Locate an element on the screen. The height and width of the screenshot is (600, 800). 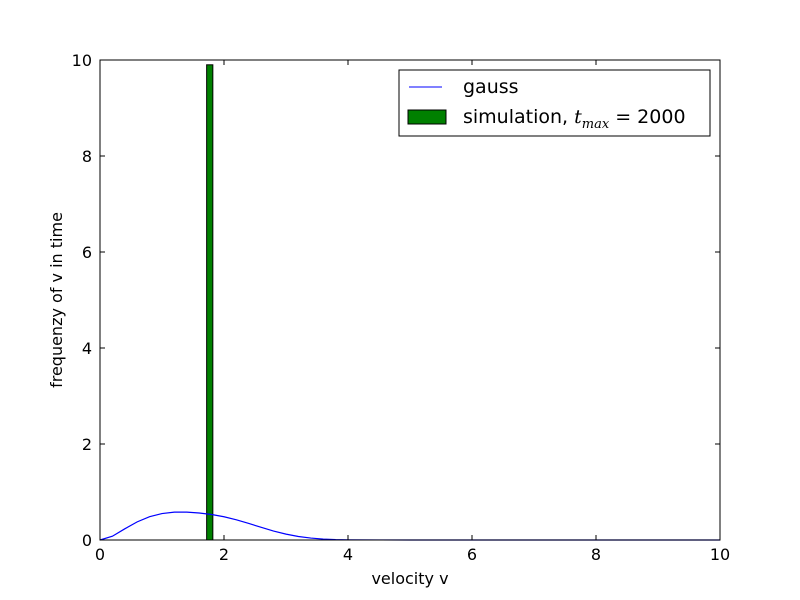
x-tick-label: 4 is located at coordinates (348, 554).